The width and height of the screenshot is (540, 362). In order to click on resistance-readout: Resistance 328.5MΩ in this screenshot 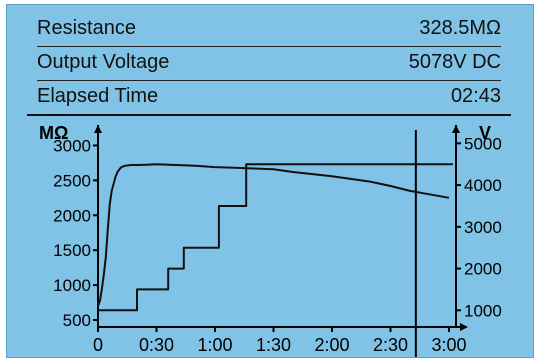, I will do `click(269, 32)`.